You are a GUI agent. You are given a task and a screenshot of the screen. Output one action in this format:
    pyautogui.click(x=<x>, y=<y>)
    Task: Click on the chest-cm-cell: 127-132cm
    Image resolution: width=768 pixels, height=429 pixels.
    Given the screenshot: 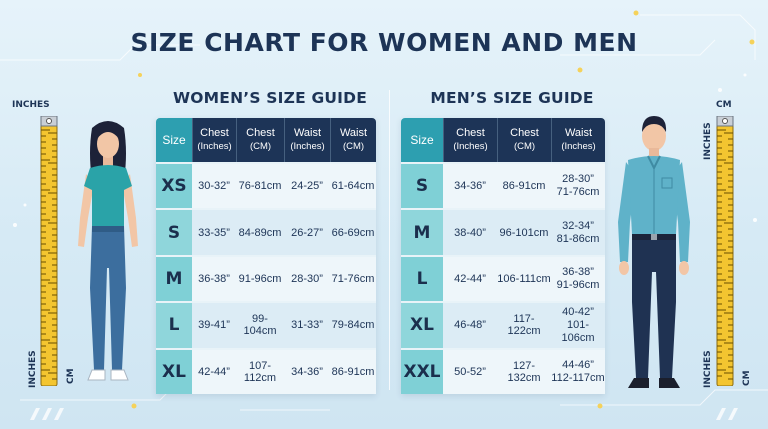 What is the action you would take?
    pyautogui.click(x=524, y=370)
    